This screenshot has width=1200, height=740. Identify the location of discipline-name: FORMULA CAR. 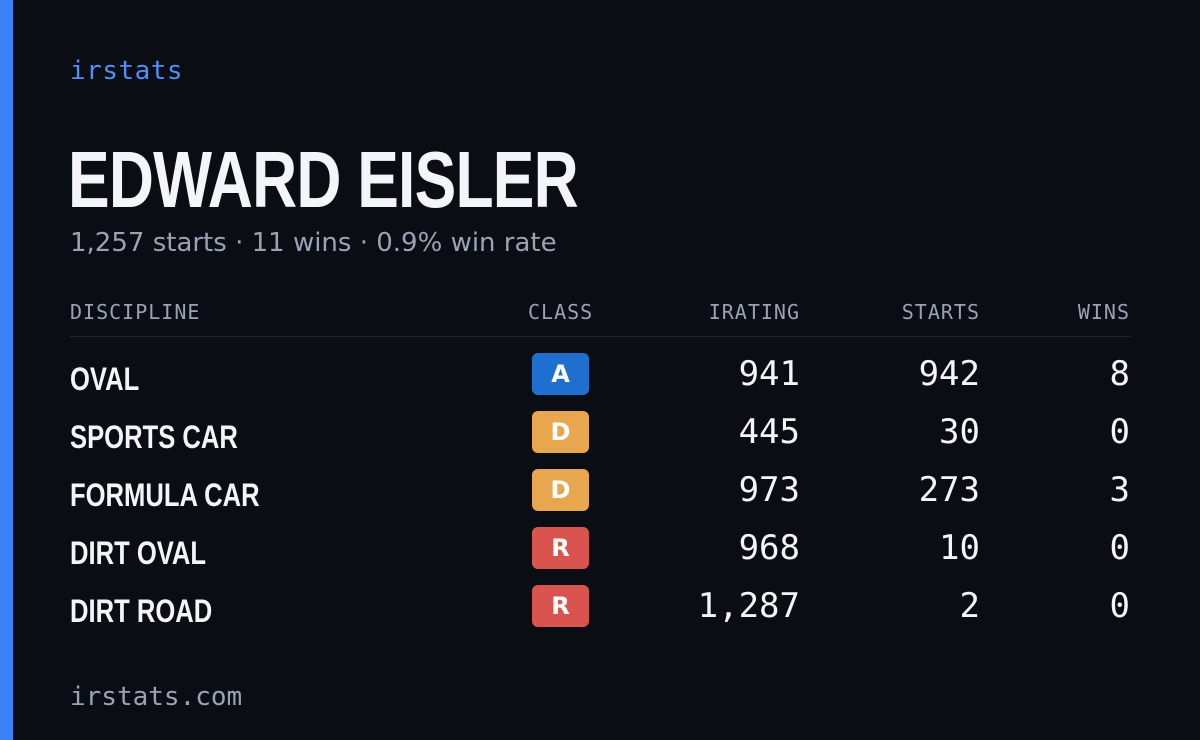
(165, 495).